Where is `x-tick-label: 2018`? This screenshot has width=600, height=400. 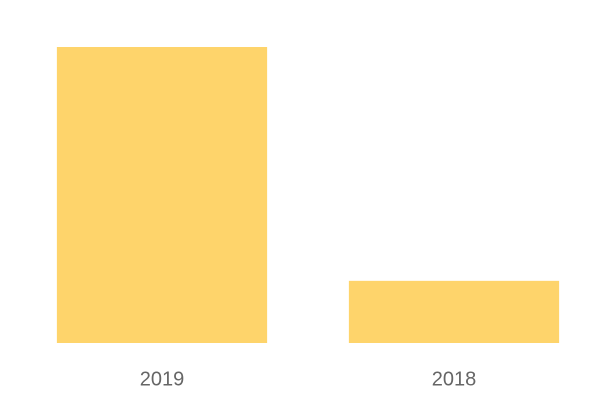
x-tick-label: 2018 is located at coordinates (454, 379).